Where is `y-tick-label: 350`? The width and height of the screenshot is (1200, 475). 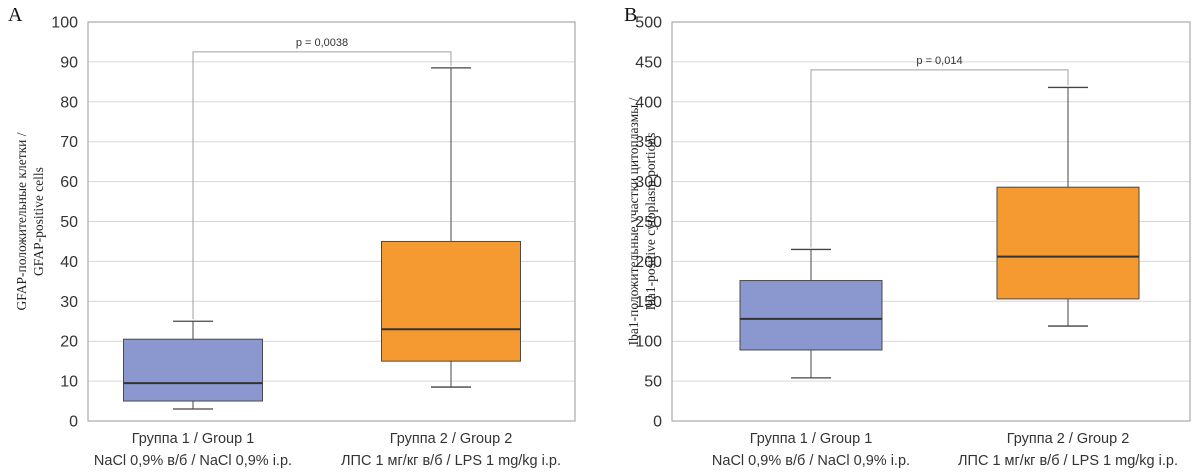 y-tick-label: 350 is located at coordinates (648, 142).